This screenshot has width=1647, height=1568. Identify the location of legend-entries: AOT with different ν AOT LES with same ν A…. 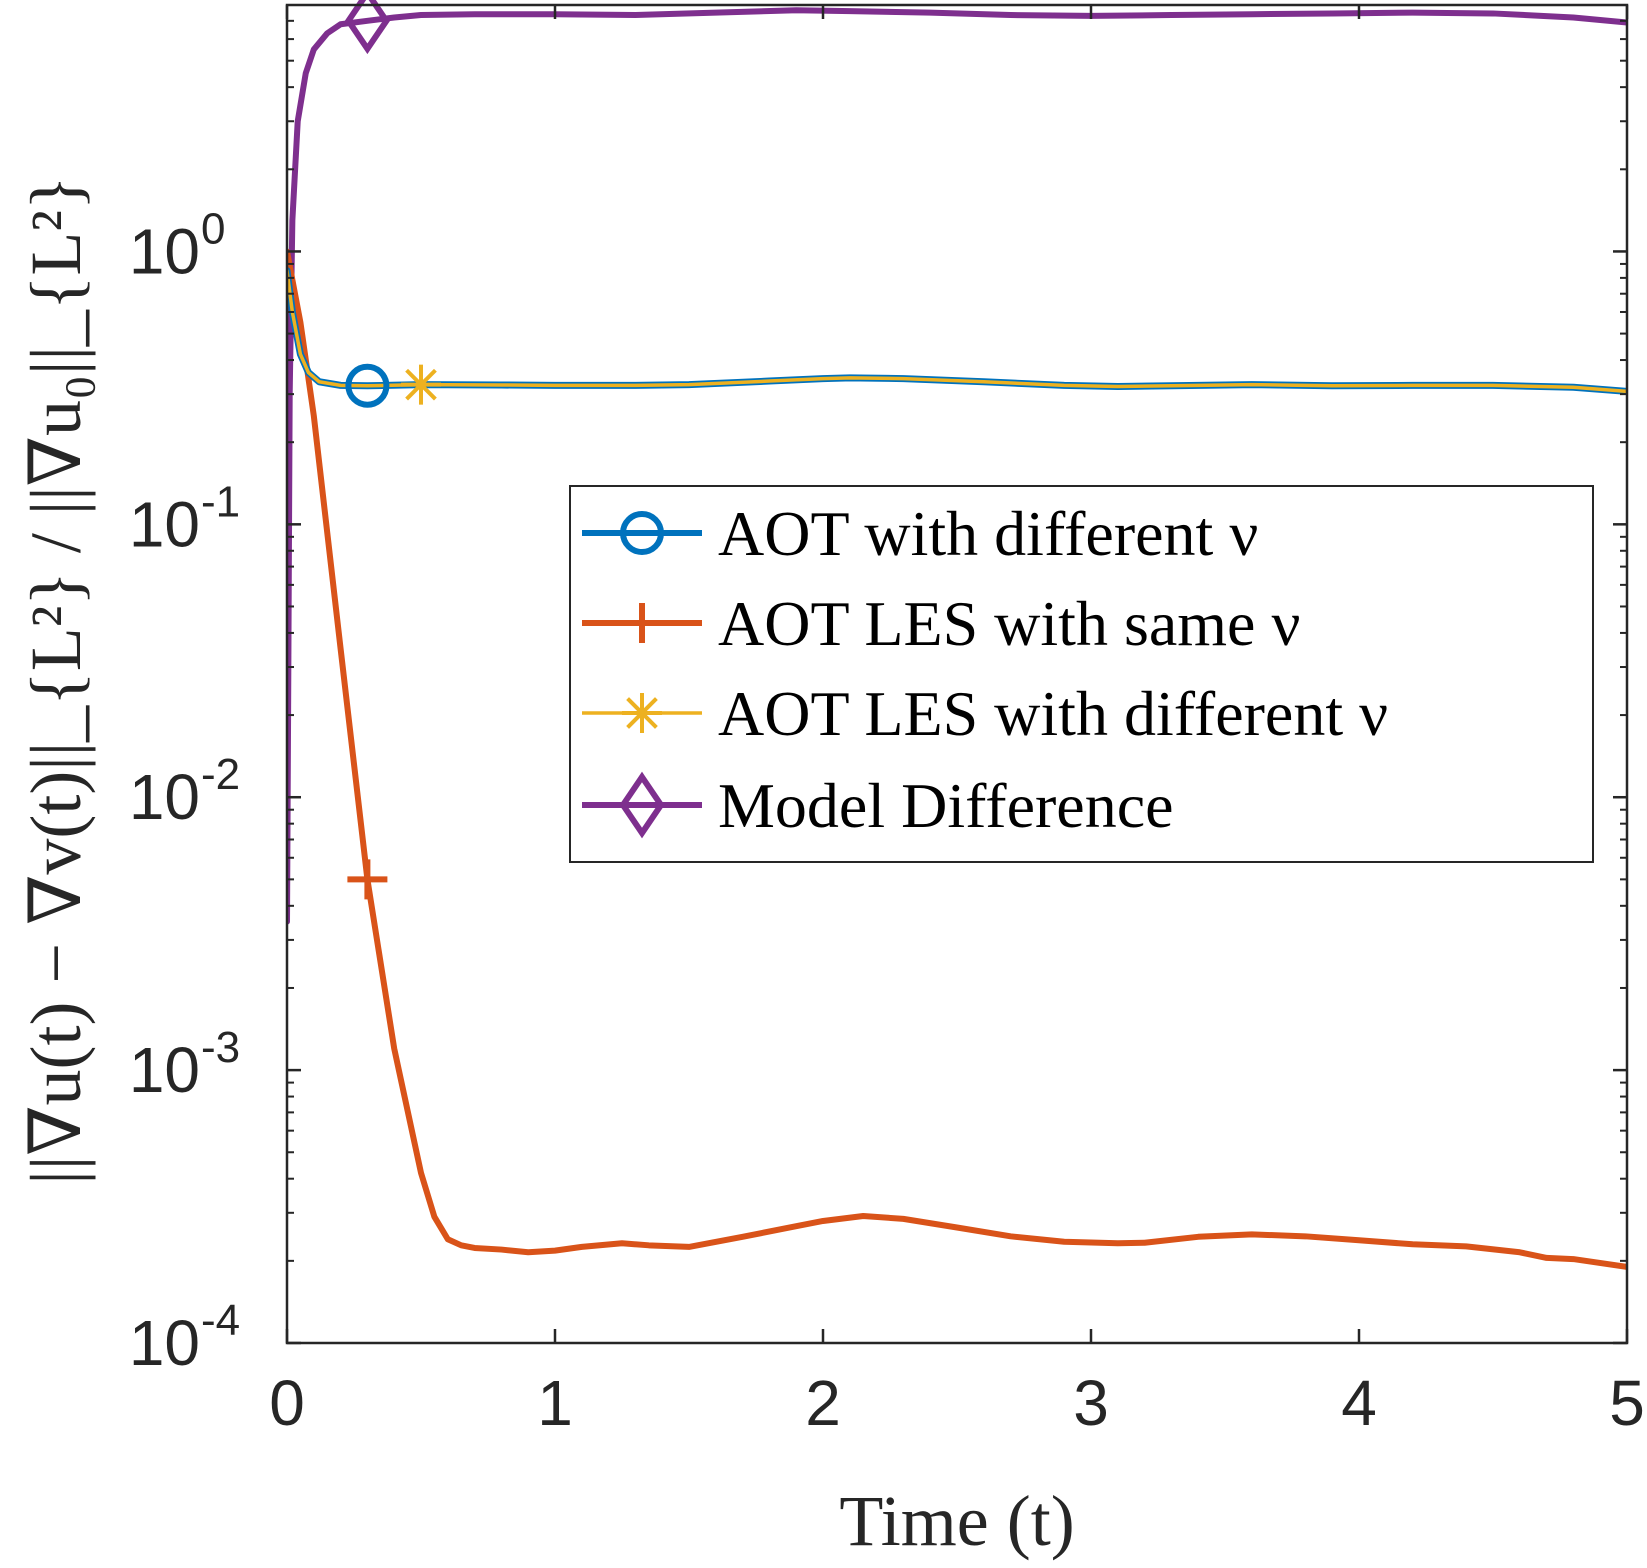
(985, 669).